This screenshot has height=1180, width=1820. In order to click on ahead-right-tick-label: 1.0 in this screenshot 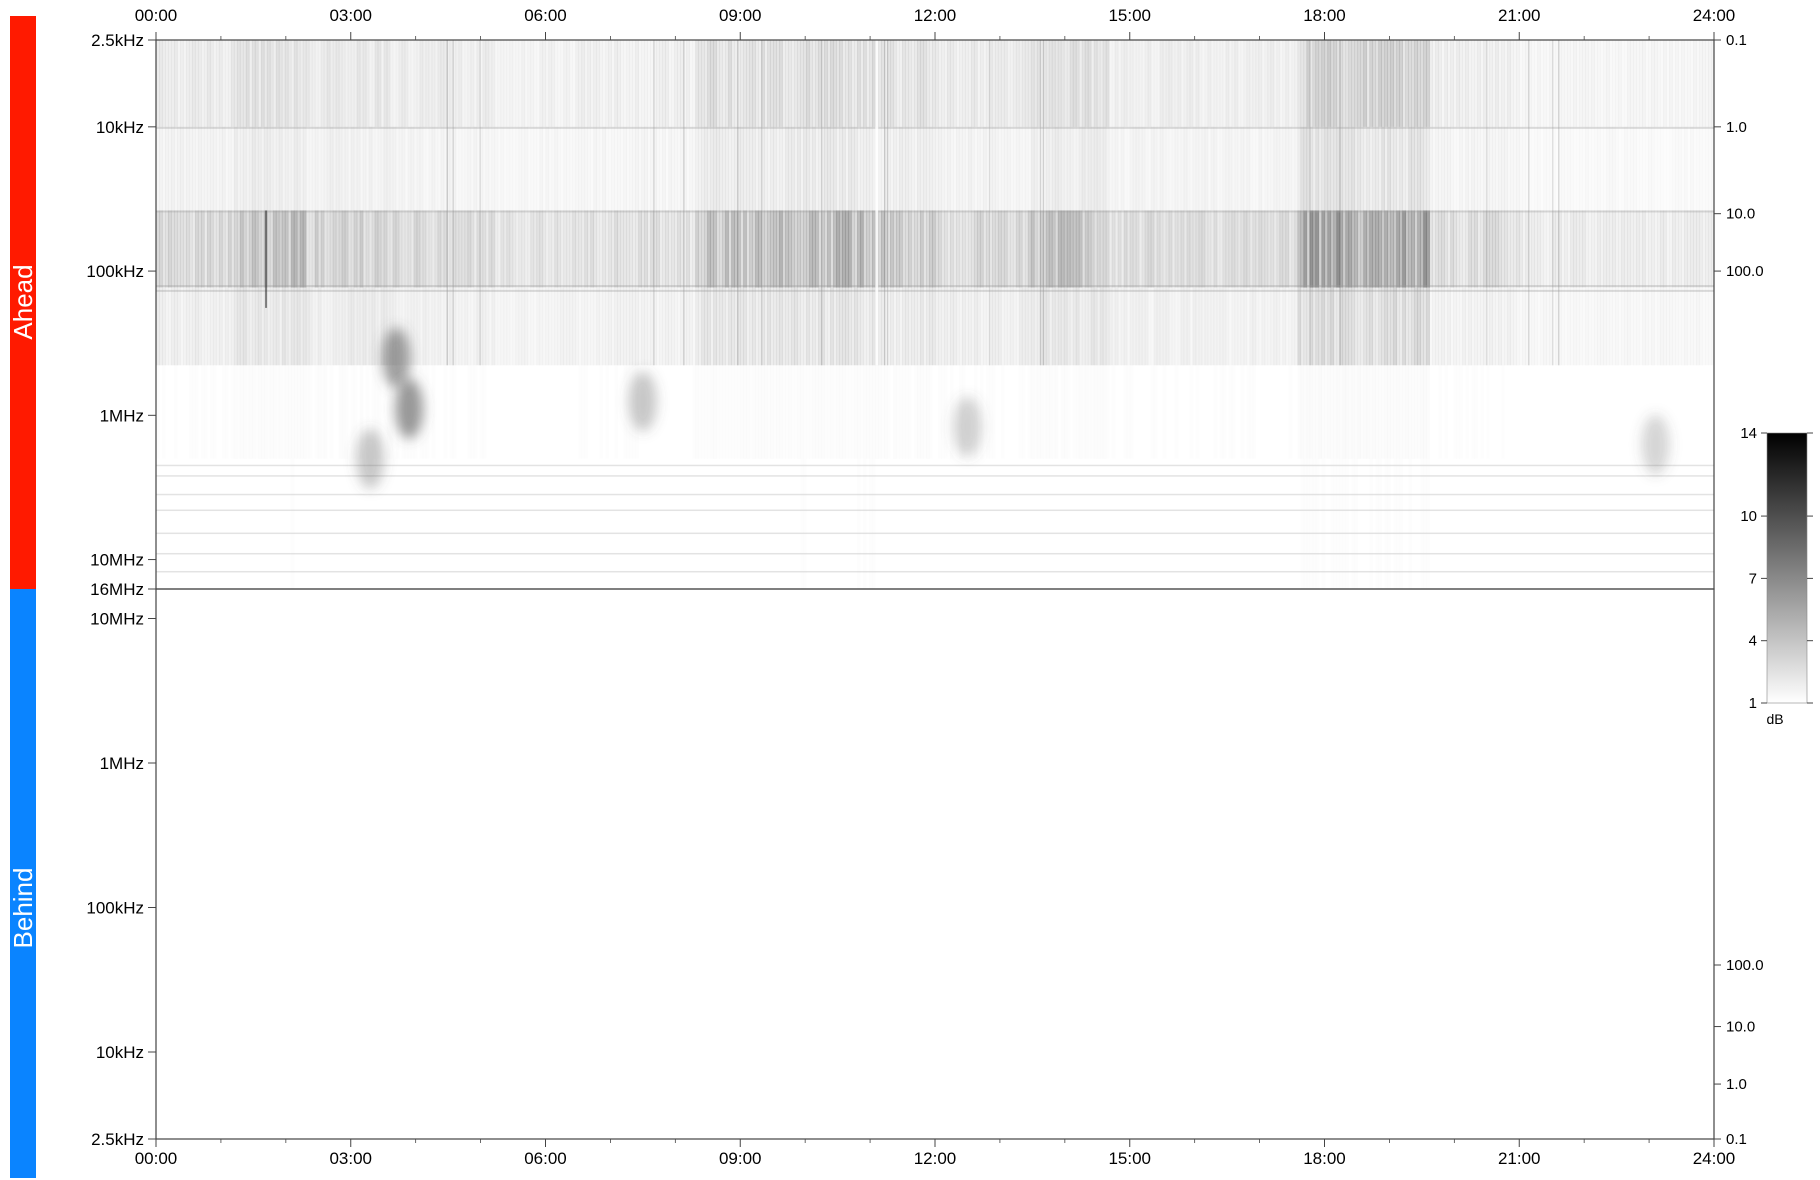, I will do `click(1736, 127)`.